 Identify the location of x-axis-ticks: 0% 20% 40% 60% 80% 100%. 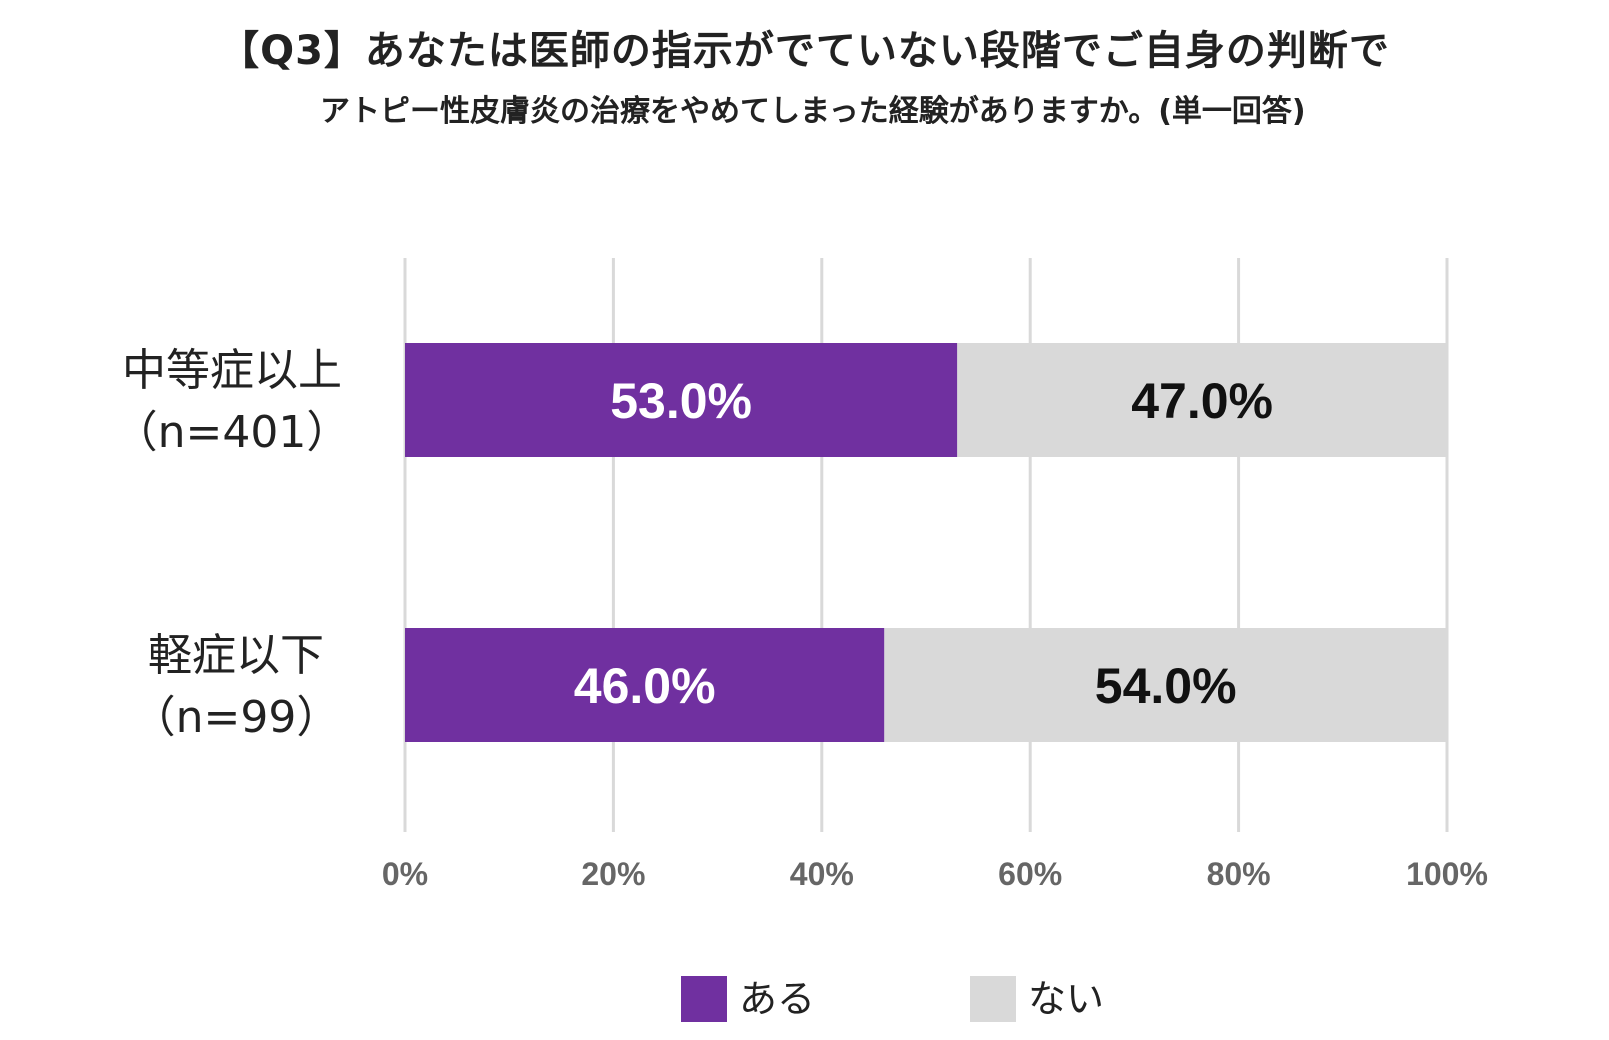
(935, 874).